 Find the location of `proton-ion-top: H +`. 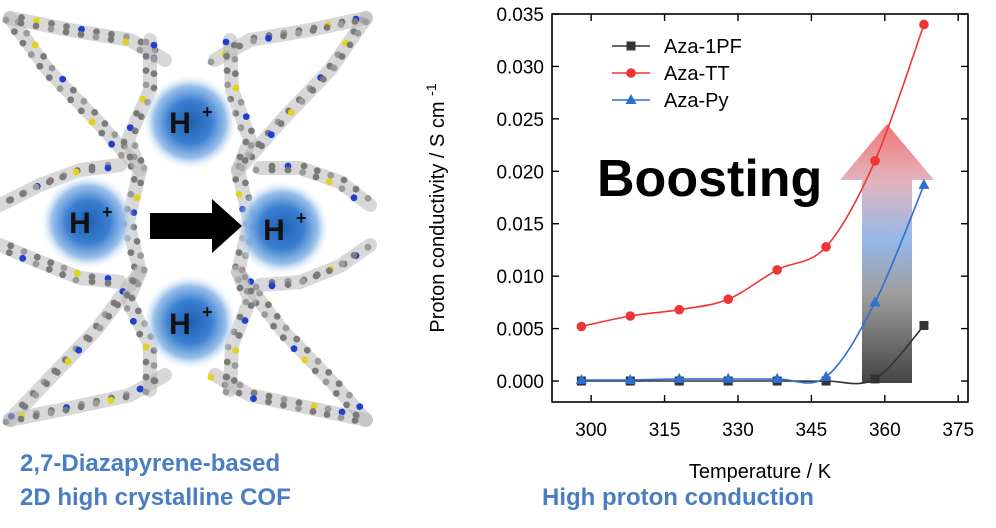

proton-ion-top: H + is located at coordinates (190, 122).